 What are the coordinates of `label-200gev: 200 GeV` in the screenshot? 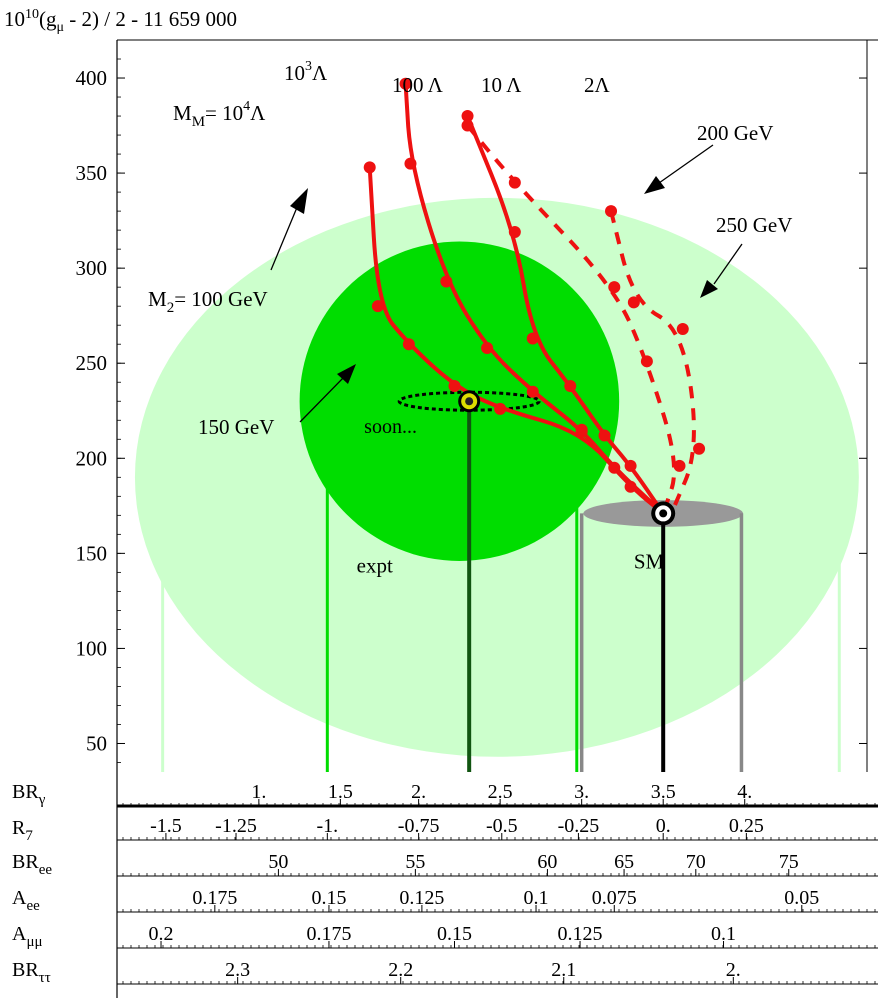 It's located at (735, 133).